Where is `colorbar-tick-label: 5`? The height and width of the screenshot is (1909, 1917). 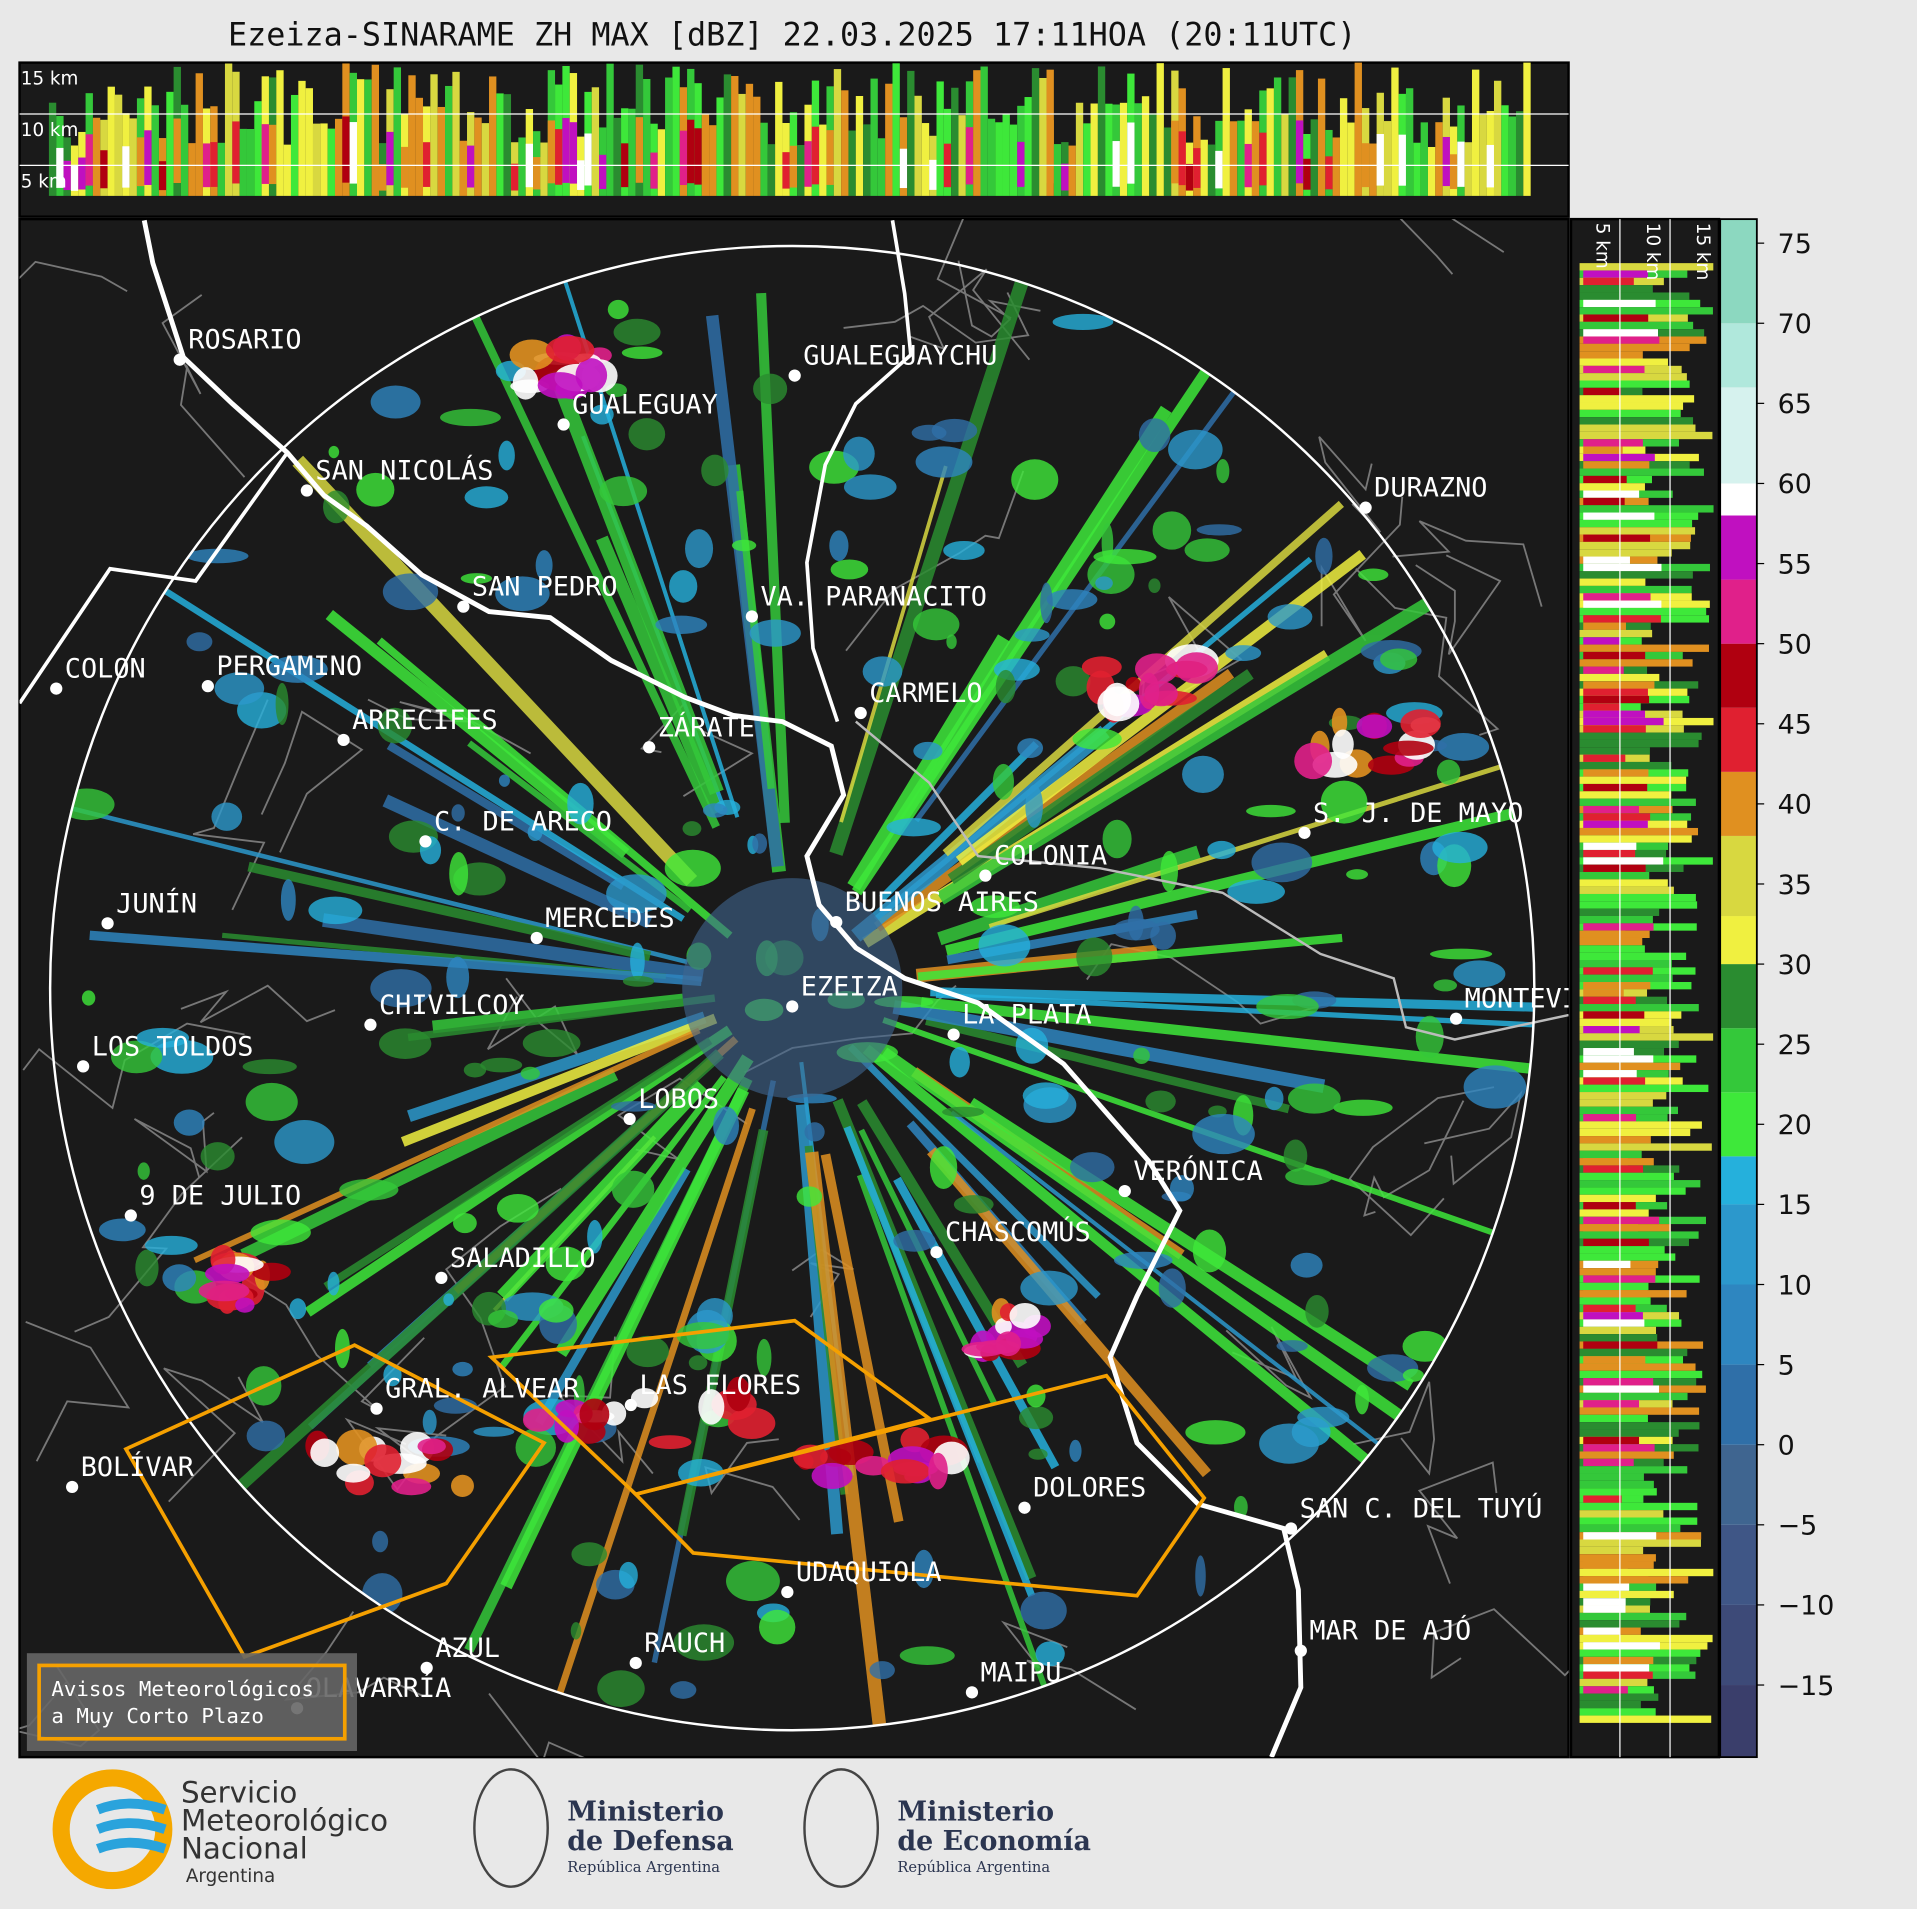 colorbar-tick-label: 5 is located at coordinates (1786, 1365).